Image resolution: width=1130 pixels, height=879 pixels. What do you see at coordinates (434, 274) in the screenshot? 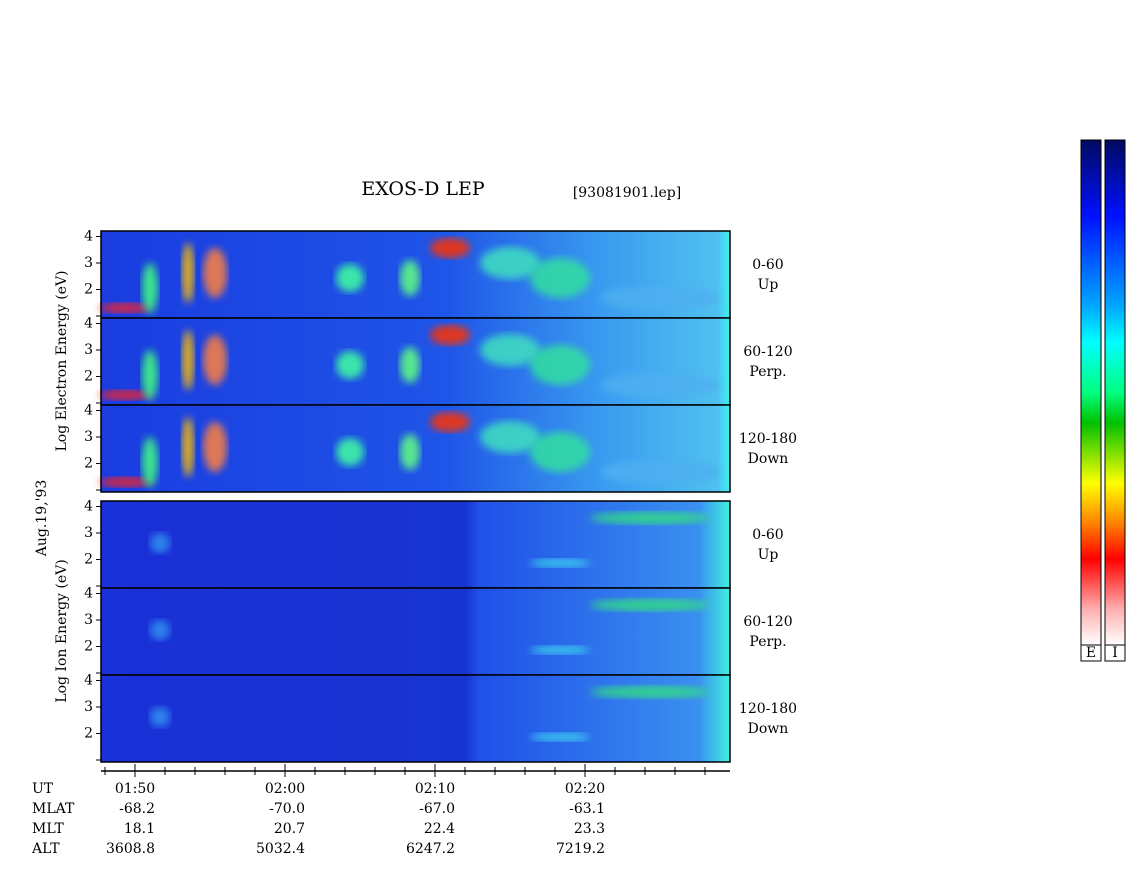
I see `spectrogram-panel: 2 3 4 0-60 Up` at bounding box center [434, 274].